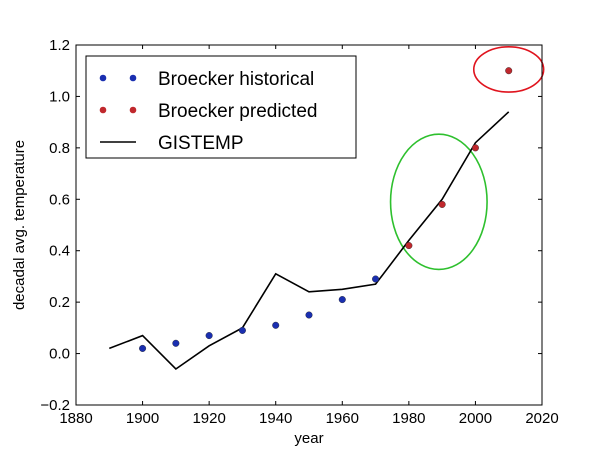 The image size is (600, 450). I want to click on red-highlight-ellipse, so click(508, 69).